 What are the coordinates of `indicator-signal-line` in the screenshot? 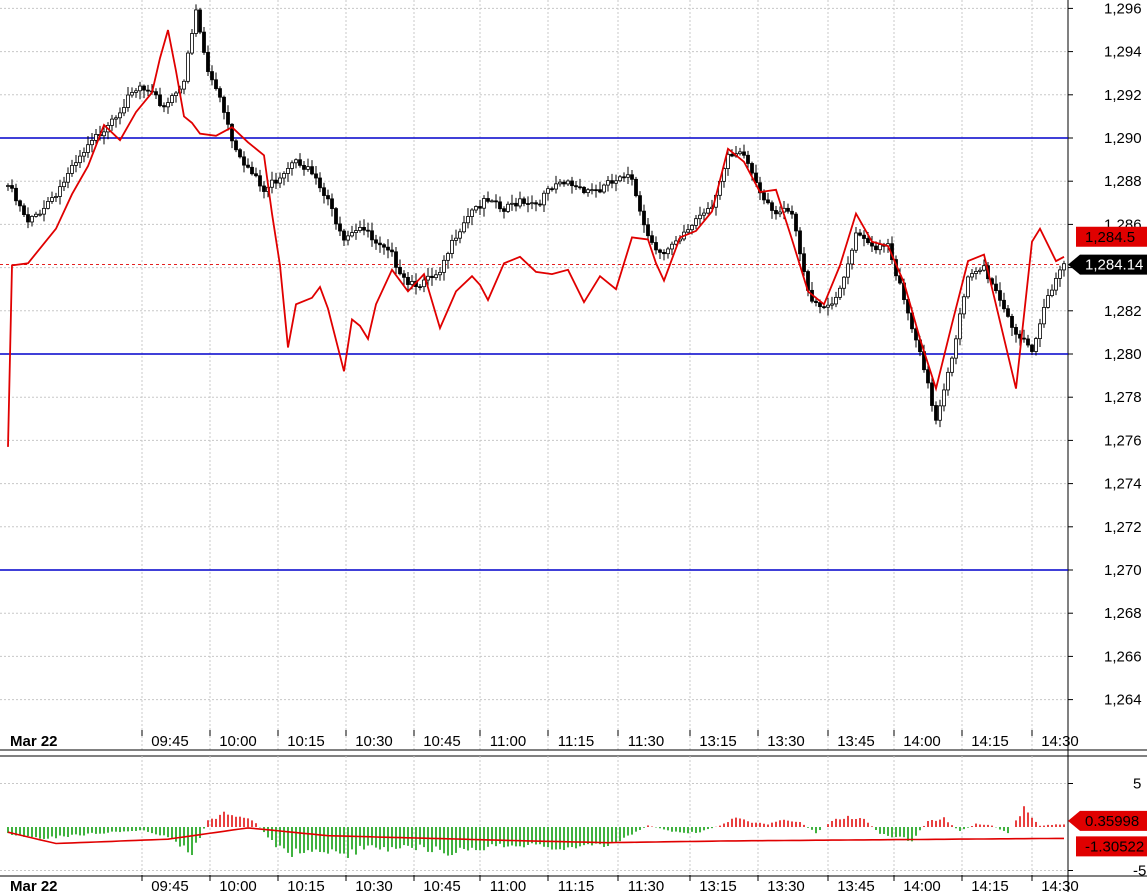 It's located at (535, 836).